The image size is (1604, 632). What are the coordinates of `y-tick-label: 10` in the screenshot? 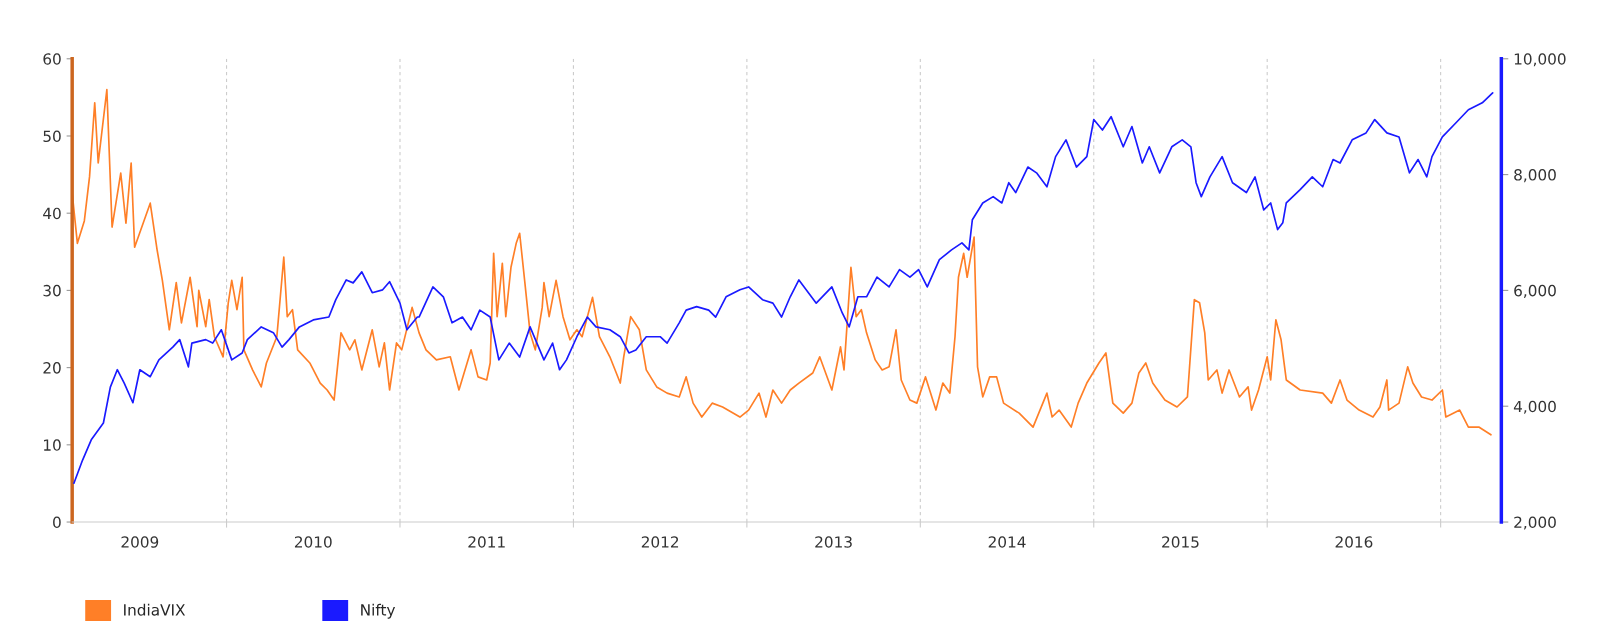 It's located at (52, 445).